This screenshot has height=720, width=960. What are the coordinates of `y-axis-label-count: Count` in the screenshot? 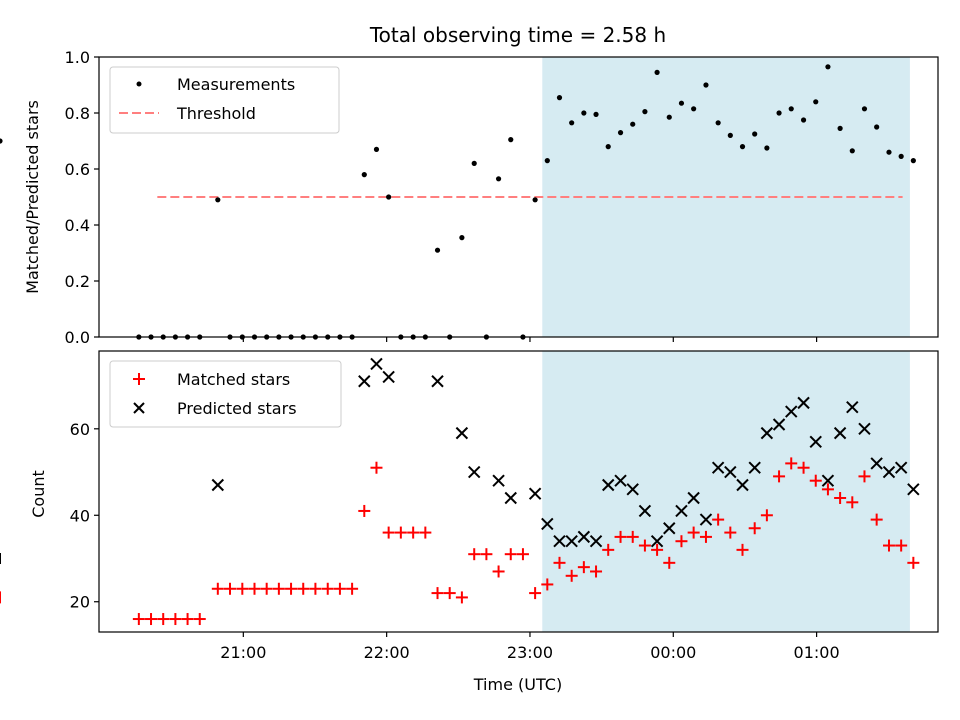 It's located at (38, 494).